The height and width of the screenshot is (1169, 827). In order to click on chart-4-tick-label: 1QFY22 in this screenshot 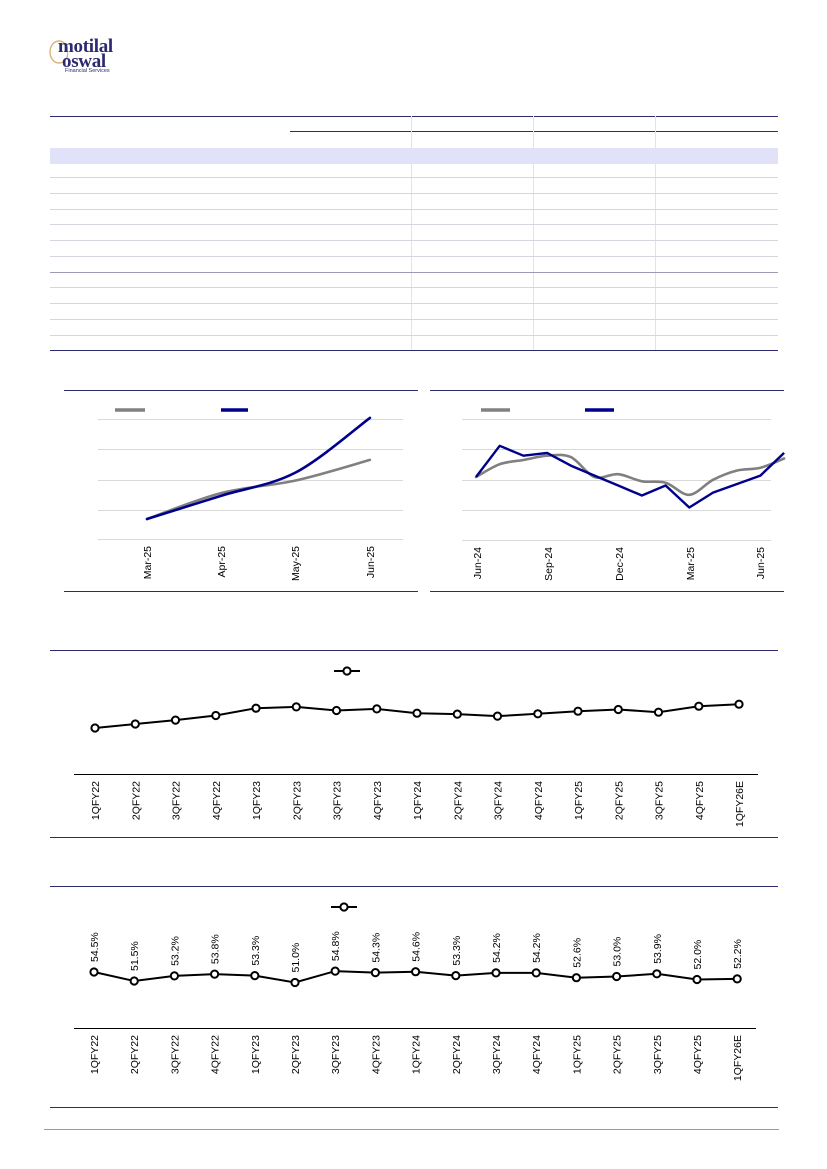, I will do `click(95, 1054)`.